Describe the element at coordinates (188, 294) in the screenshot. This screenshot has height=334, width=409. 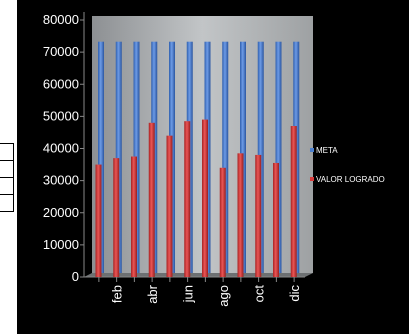
I see `x-tick-label: jun` at that location.